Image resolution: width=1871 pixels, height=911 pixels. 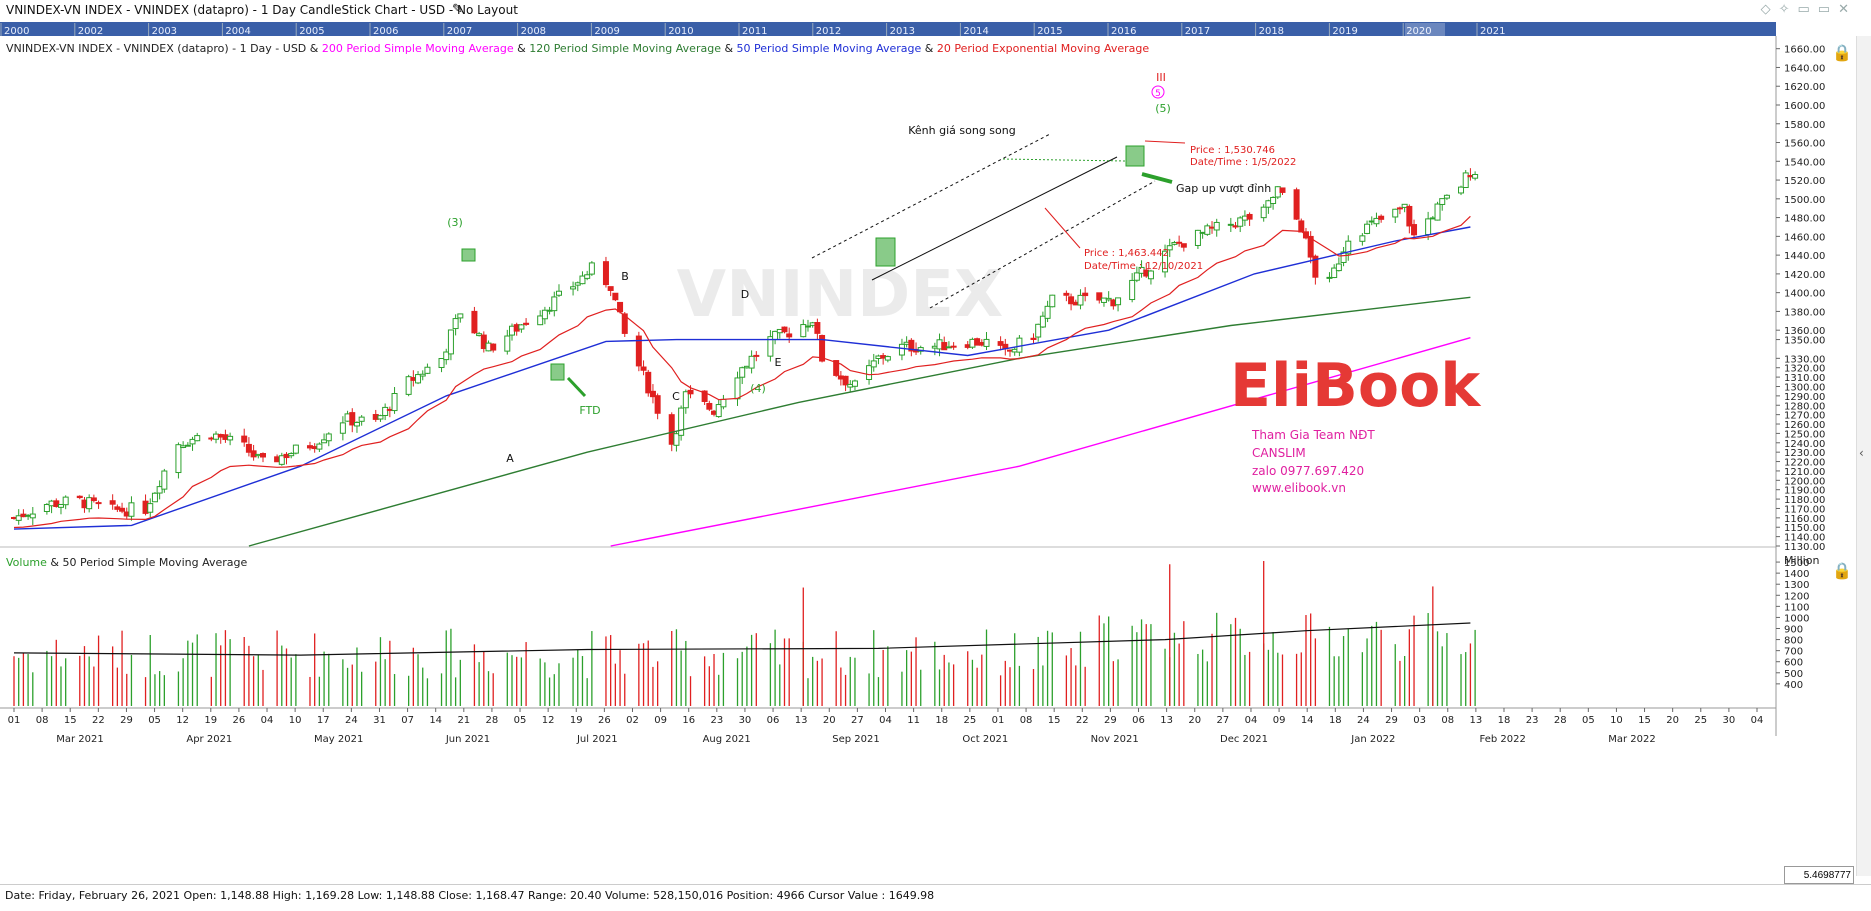 I want to click on pin-icon: ✧, so click(x=1788, y=9).